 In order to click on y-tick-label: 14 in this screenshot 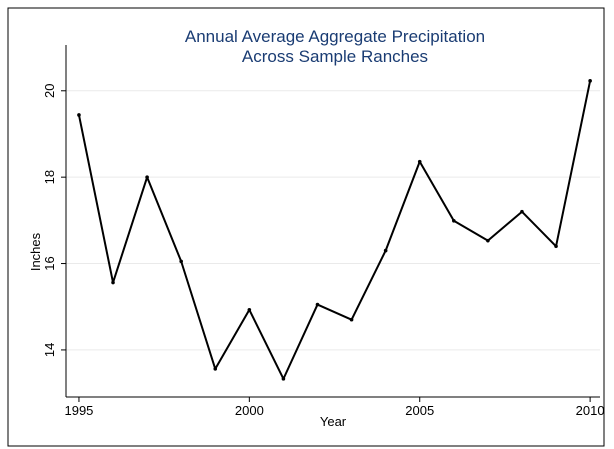, I will do `click(49, 350)`.